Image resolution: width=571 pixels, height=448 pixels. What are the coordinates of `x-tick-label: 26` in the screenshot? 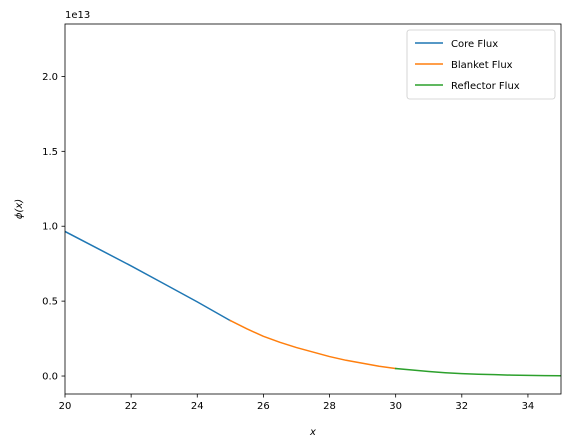 It's located at (263, 406).